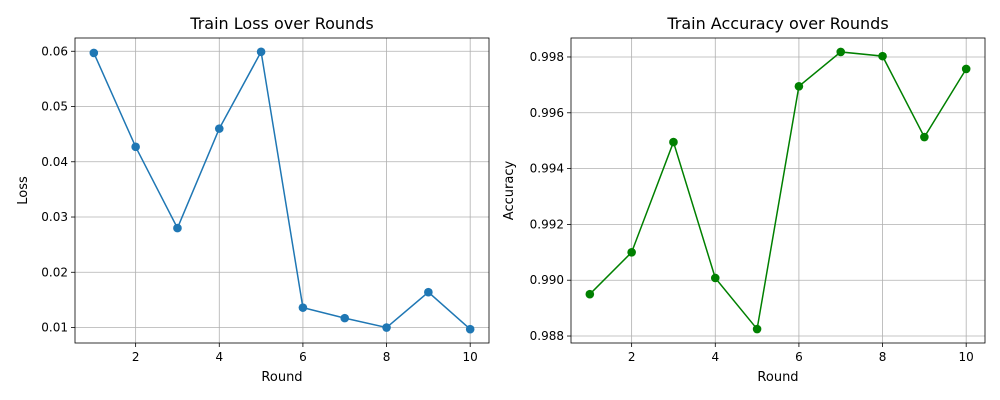  I want to click on accuracy-y-tick-label: 0.992, so click(547, 224).